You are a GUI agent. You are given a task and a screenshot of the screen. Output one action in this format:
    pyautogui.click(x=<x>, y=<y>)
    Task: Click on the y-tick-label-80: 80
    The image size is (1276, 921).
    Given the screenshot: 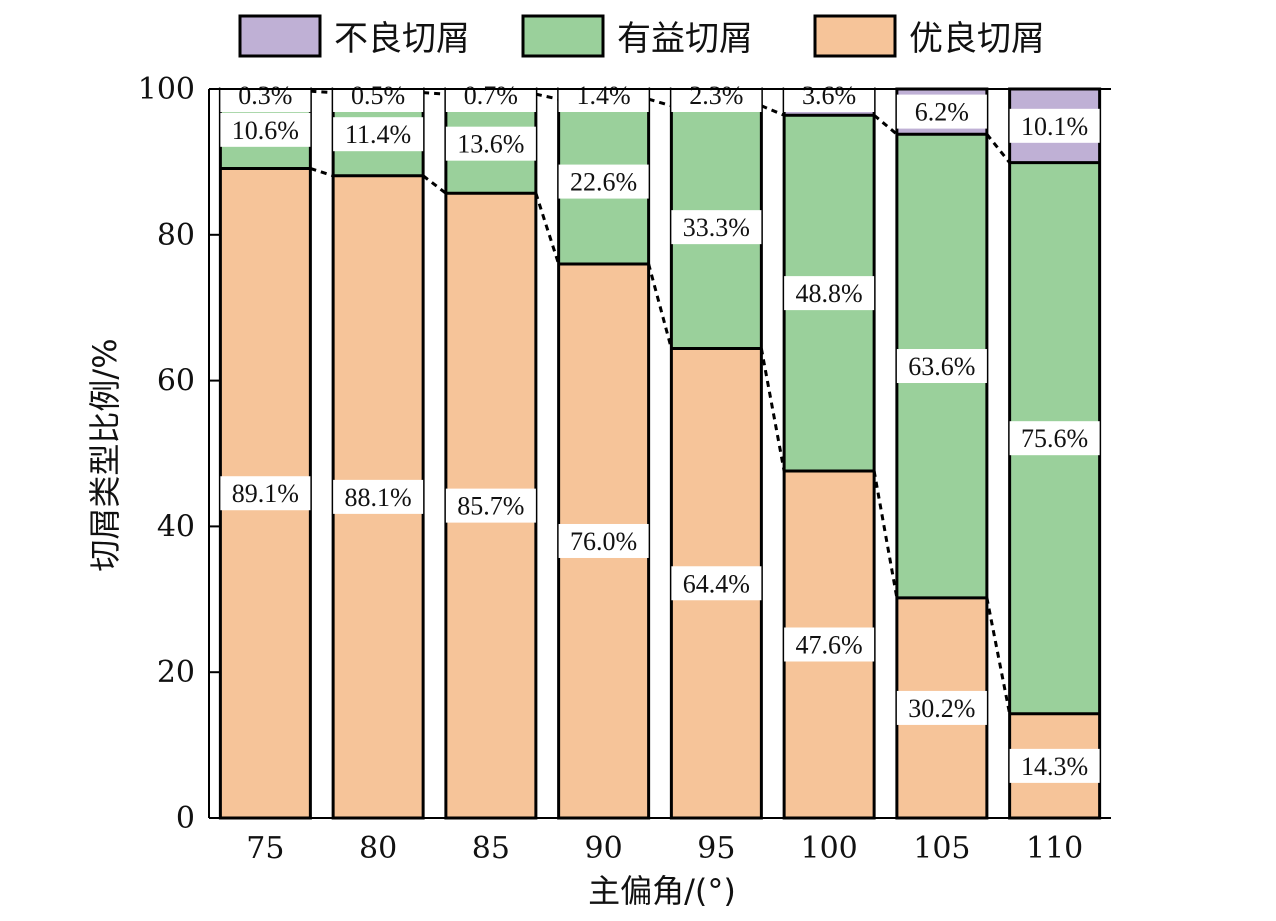 What is the action you would take?
    pyautogui.click(x=176, y=235)
    